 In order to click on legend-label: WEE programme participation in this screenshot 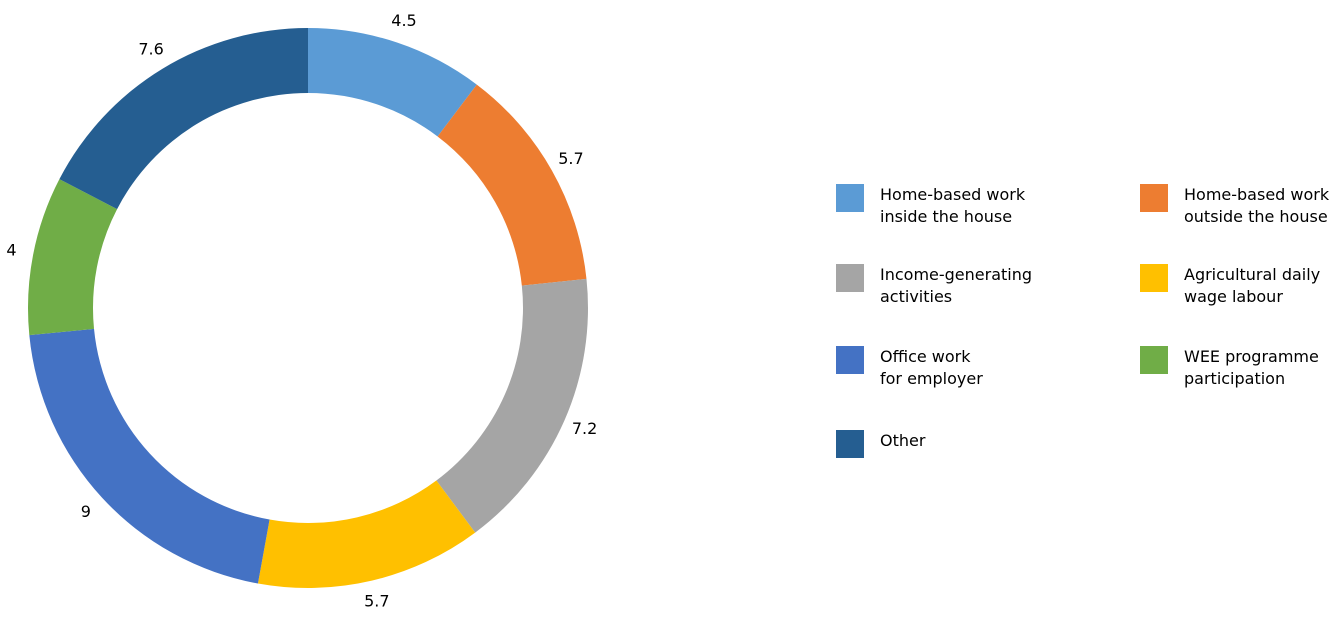, I will do `click(1251, 367)`.